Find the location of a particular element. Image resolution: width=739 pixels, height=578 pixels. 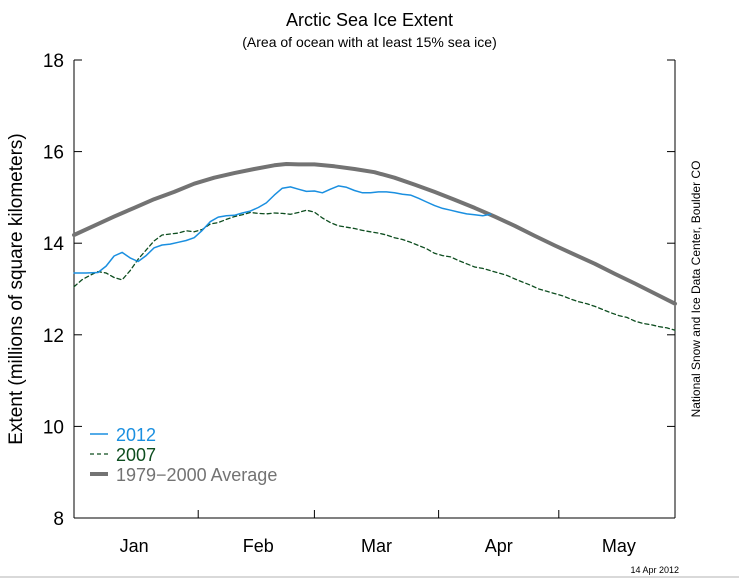

x-tick-label: Jan is located at coordinates (134, 546).